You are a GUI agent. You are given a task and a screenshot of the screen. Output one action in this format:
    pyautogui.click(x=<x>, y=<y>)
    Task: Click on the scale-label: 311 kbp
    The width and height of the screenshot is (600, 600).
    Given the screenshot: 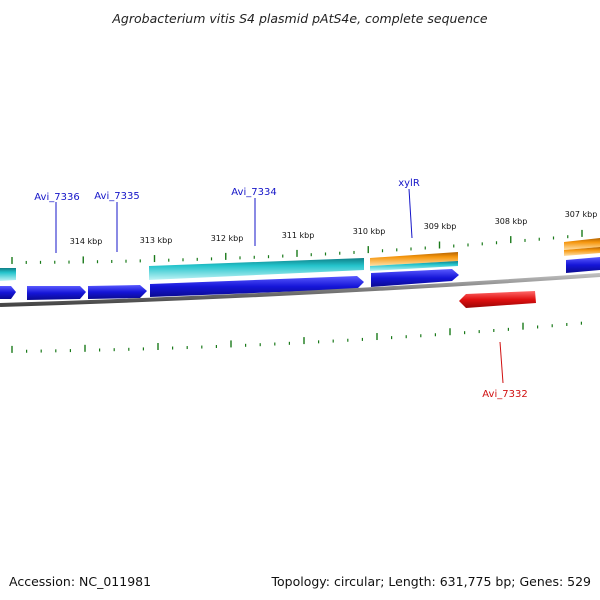 What is the action you would take?
    pyautogui.click(x=298, y=235)
    